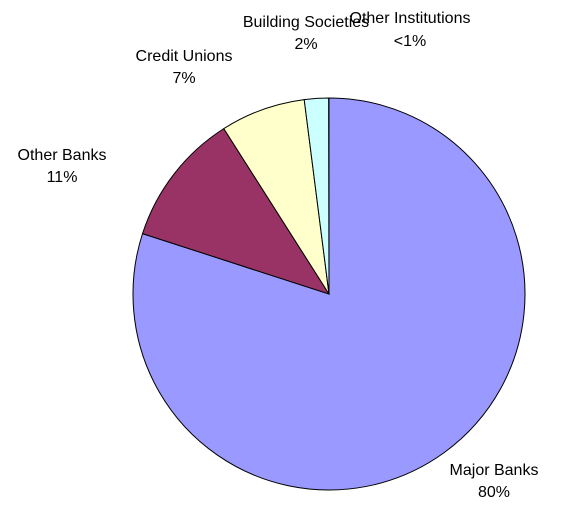 This screenshot has width=565, height=507. I want to click on label-building-societies: Building Societies 2%, so click(306, 33).